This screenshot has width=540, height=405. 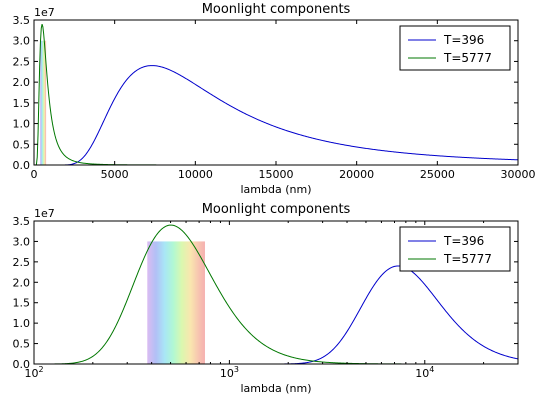 What do you see at coordinates (115, 174) in the screenshot?
I see `x-tick-label: 5000` at bounding box center [115, 174].